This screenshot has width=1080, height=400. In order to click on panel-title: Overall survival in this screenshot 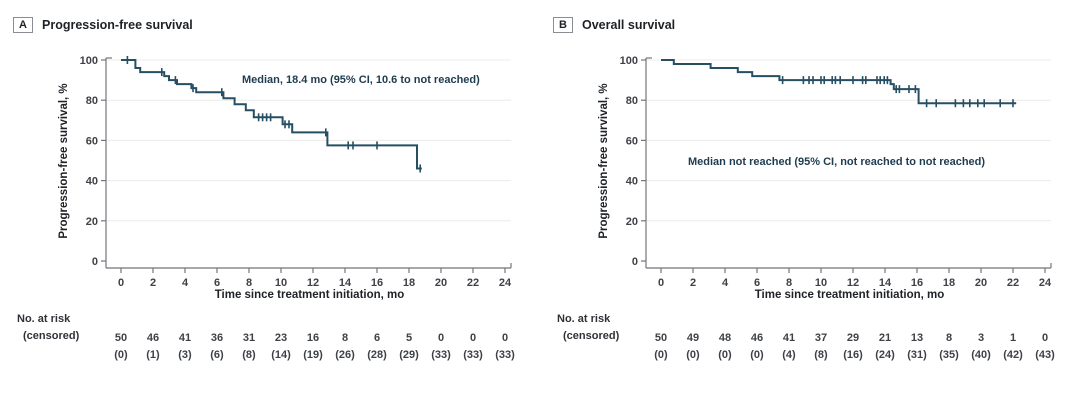, I will do `click(629, 25)`.